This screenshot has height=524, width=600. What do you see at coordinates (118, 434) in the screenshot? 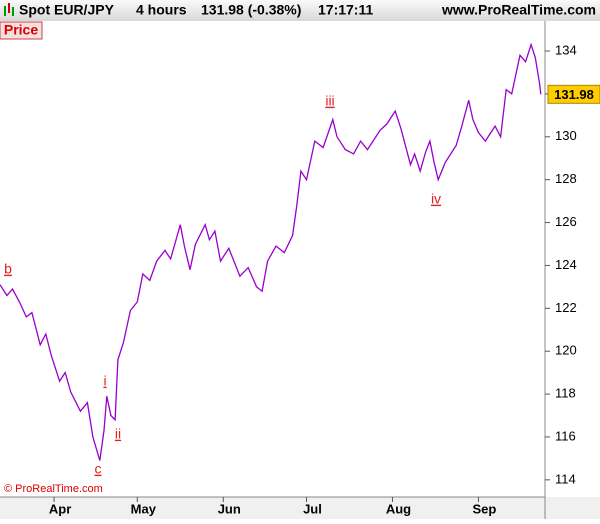
I see `annotation: ii` at bounding box center [118, 434].